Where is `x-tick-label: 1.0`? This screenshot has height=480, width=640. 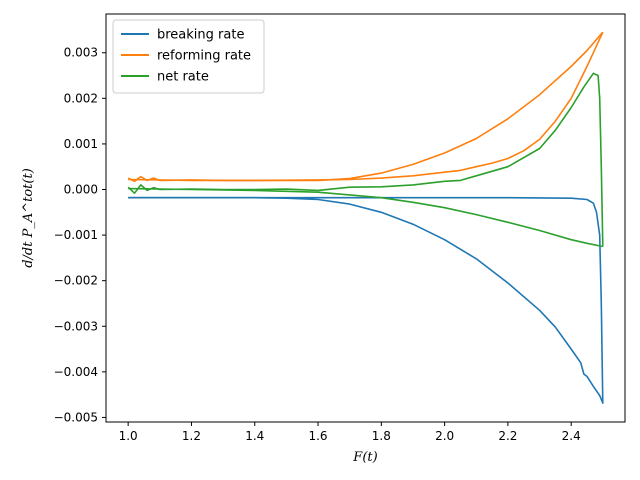 x-tick-label: 1.0 is located at coordinates (128, 436).